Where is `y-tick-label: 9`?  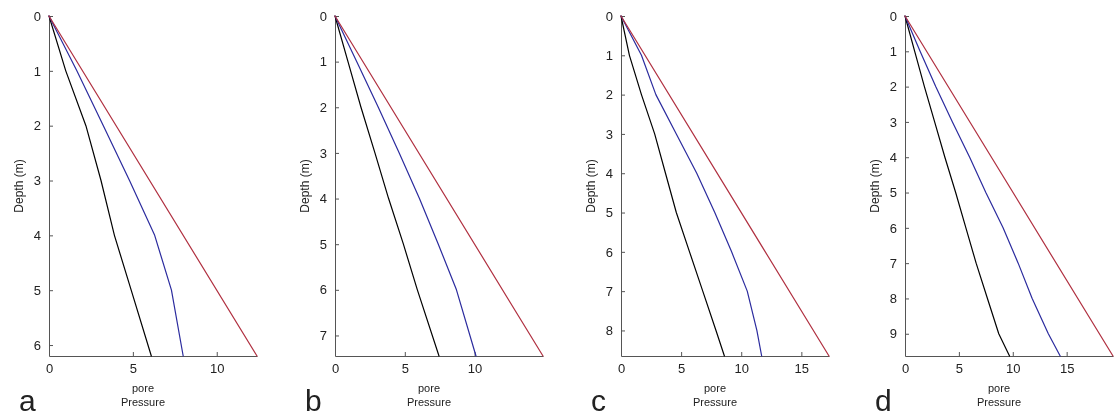 y-tick-label: 9 is located at coordinates (893, 334).